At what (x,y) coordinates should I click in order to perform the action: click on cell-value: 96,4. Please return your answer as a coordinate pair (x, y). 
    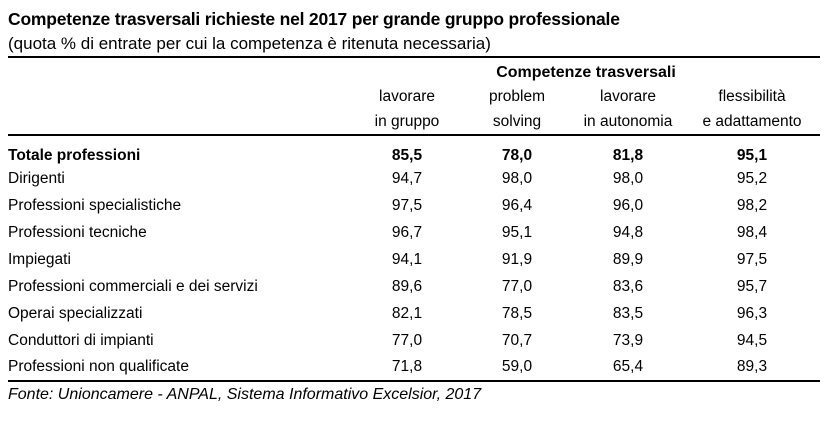
    Looking at the image, I should click on (517, 205).